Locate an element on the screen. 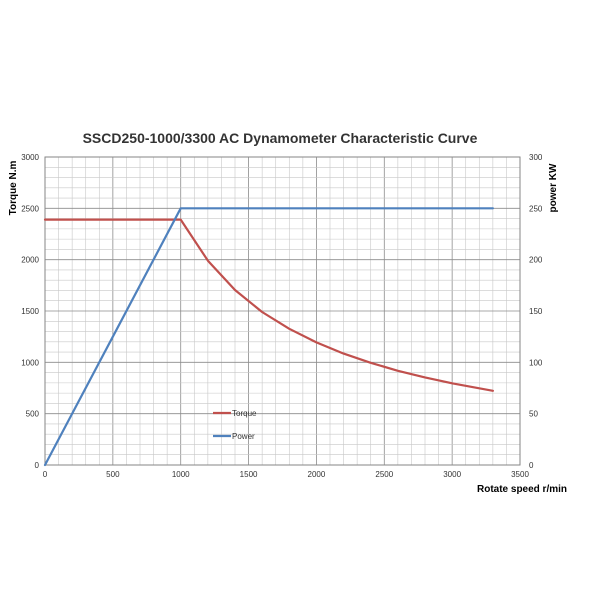 This screenshot has width=600, height=600. y-axis-ticks: 0 500 1000 1500 2000 2500 3000 is located at coordinates (30, 311).